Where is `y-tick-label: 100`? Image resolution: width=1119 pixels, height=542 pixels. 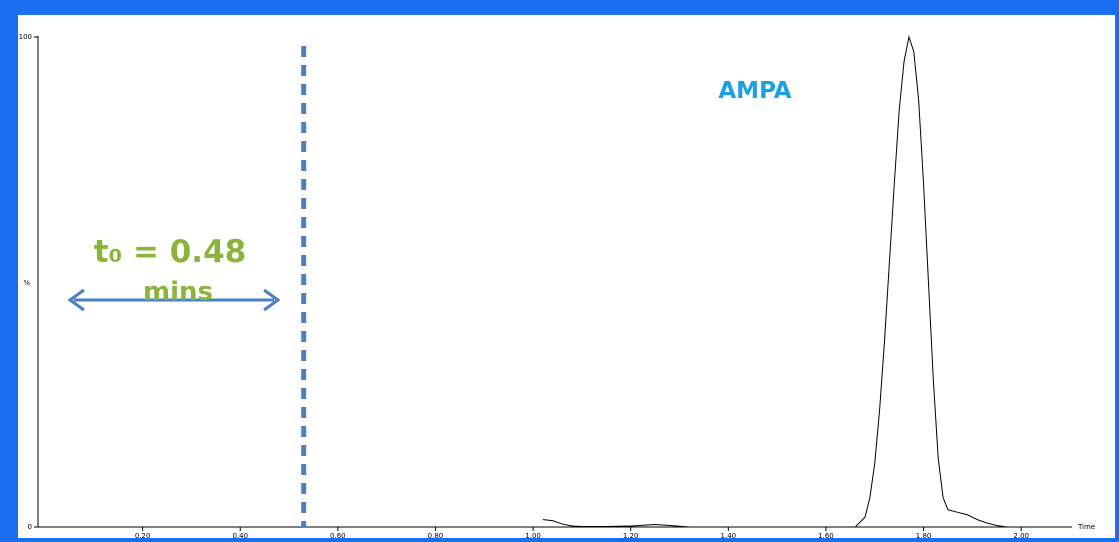 y-tick-label: 100 is located at coordinates (25, 37).